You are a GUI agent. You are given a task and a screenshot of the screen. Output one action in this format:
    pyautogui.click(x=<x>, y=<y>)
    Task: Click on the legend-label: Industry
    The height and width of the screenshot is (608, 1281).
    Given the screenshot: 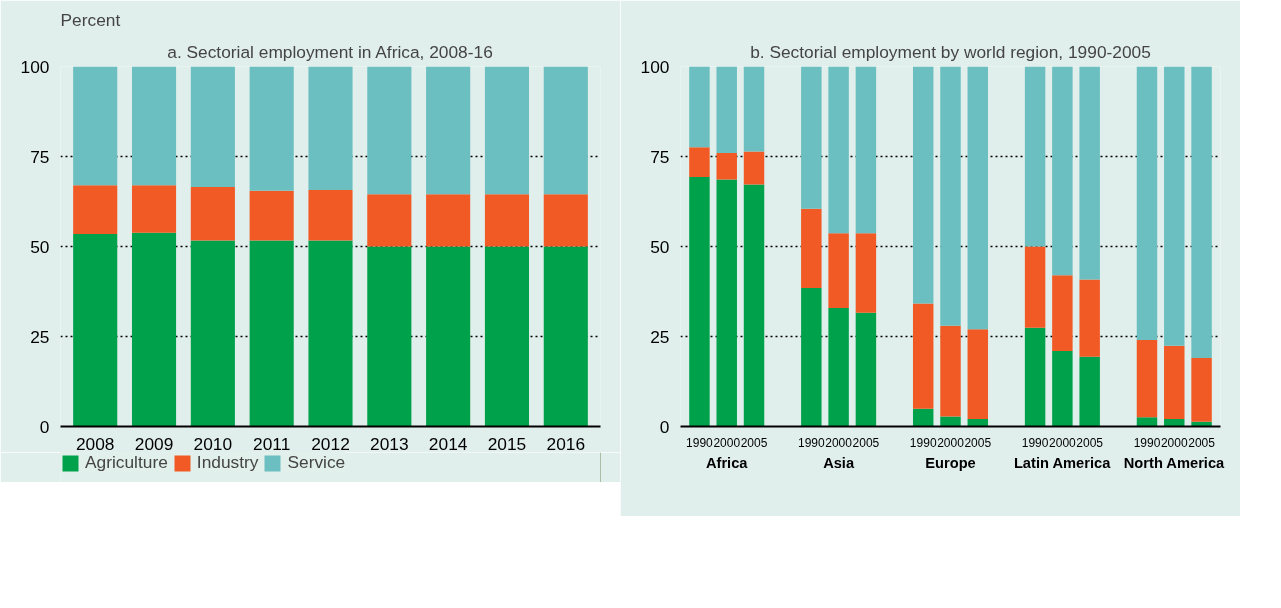 What is the action you would take?
    pyautogui.click(x=227, y=462)
    